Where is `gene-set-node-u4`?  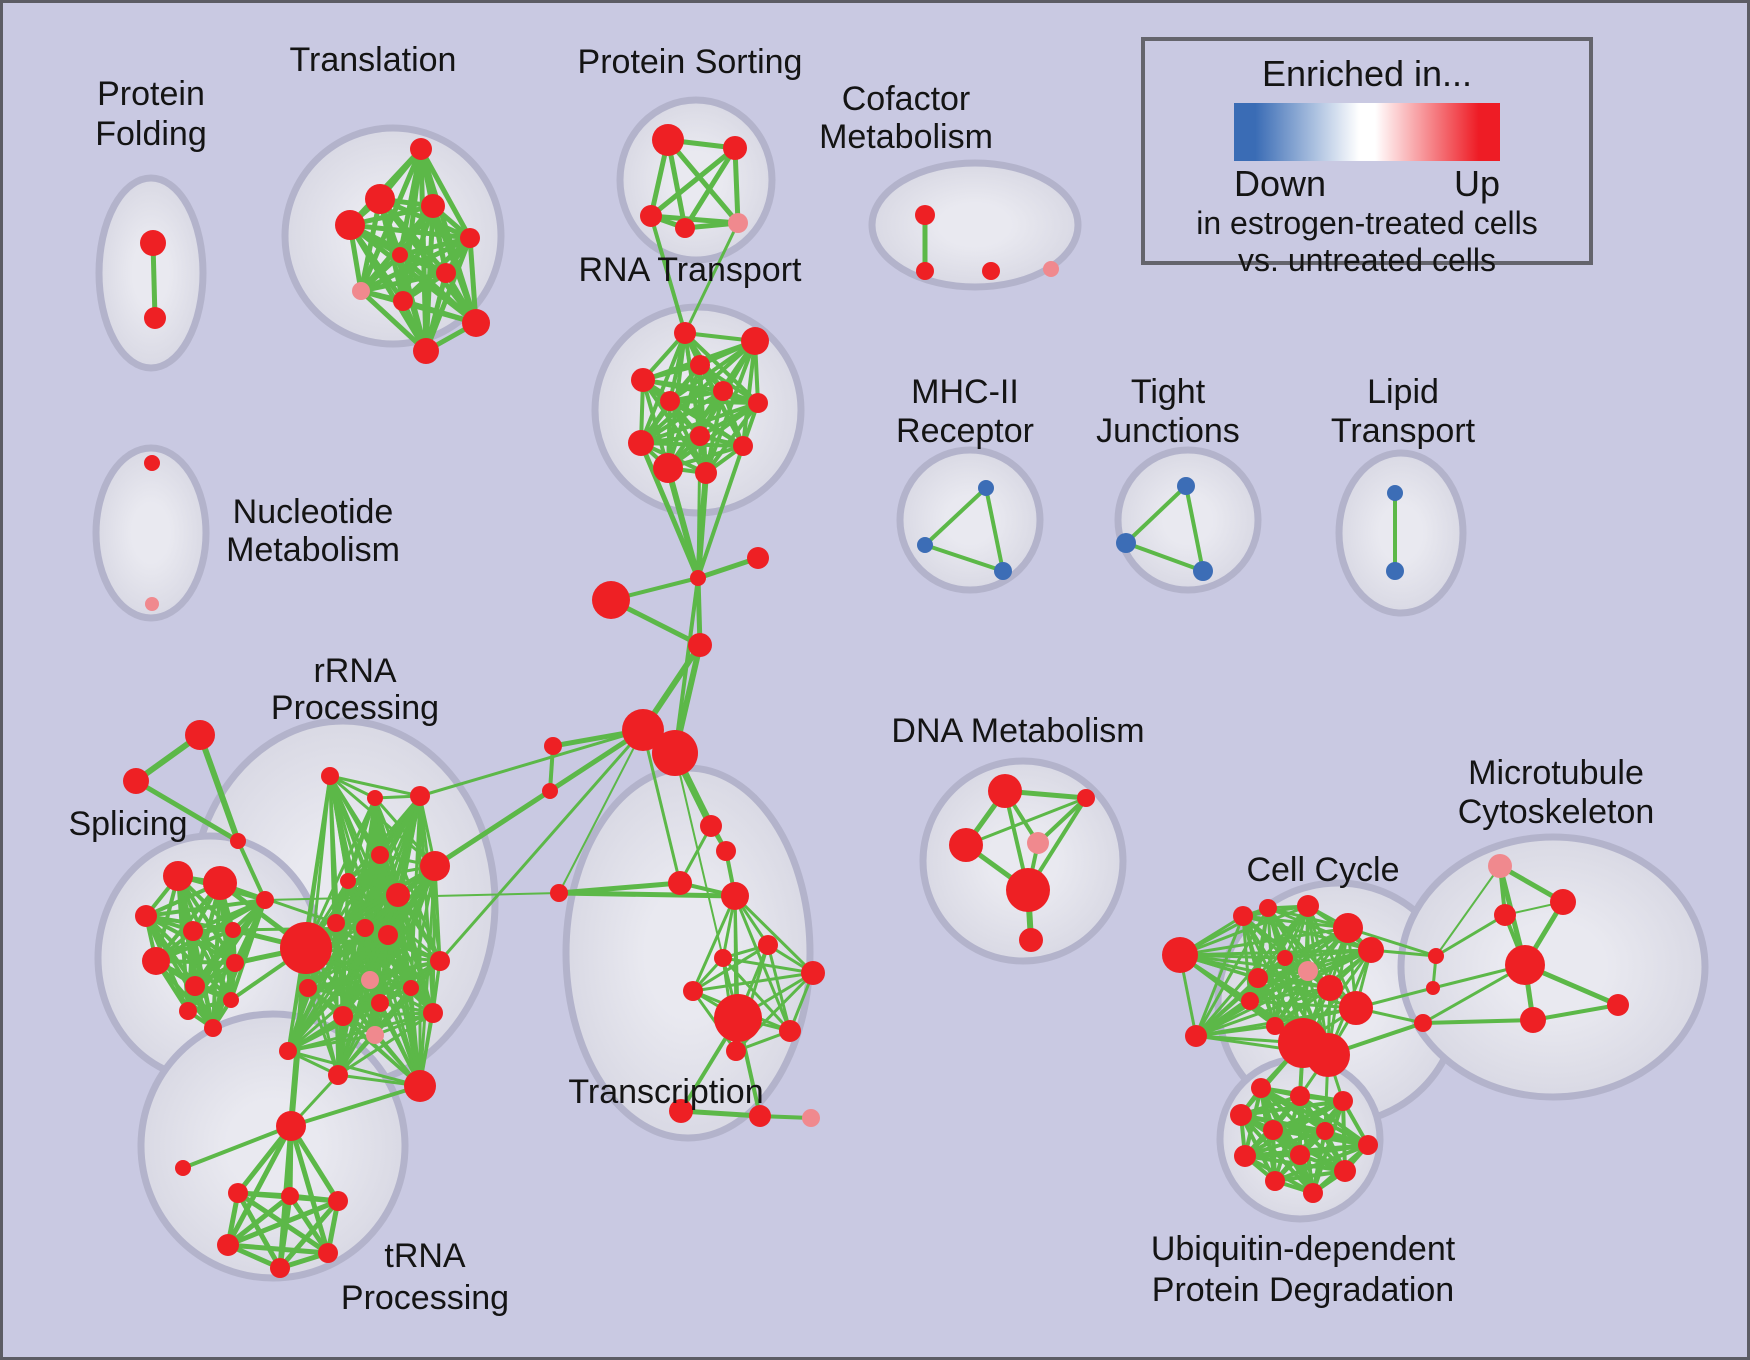
gene-set-node-u4 is located at coordinates (228, 1245).